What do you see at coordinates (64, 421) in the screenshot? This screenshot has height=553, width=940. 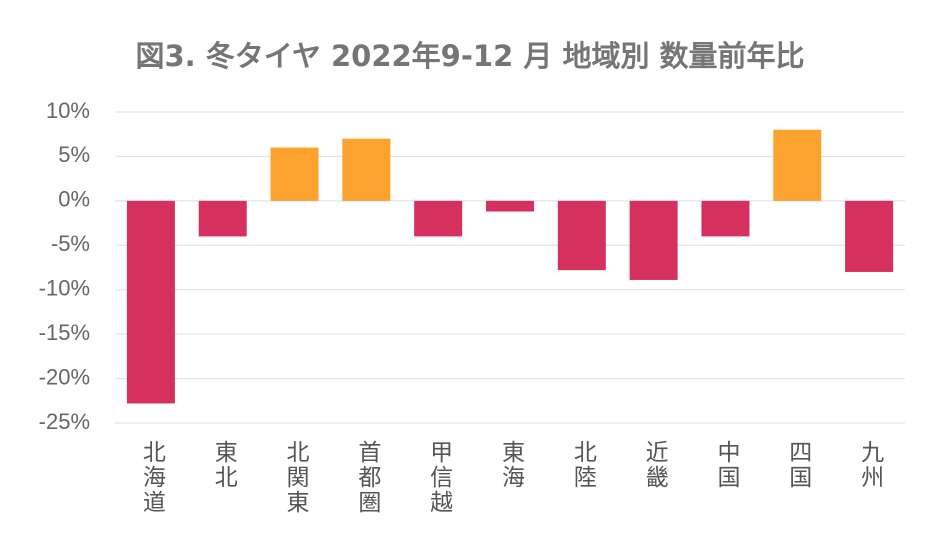 I see `y-tick-label: -25%` at bounding box center [64, 421].